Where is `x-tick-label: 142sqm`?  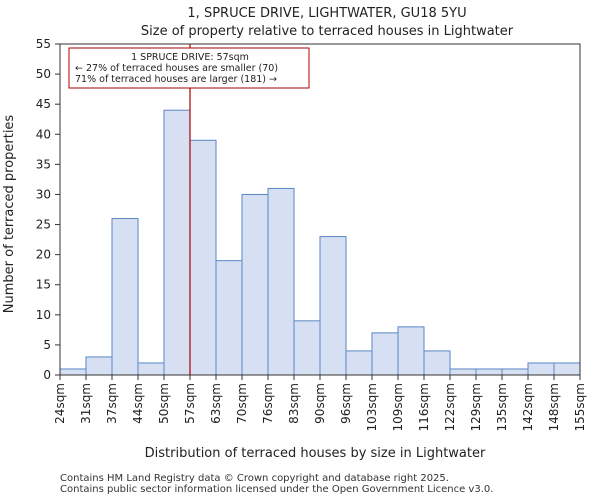
x-tick-label: 142sqm is located at coordinates (528, 407).